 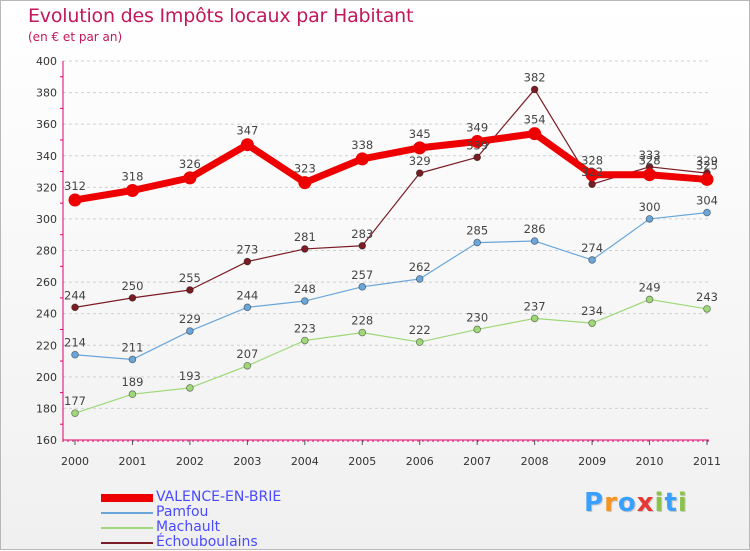 I want to click on x-tick-label: 2000, so click(x=75, y=461).